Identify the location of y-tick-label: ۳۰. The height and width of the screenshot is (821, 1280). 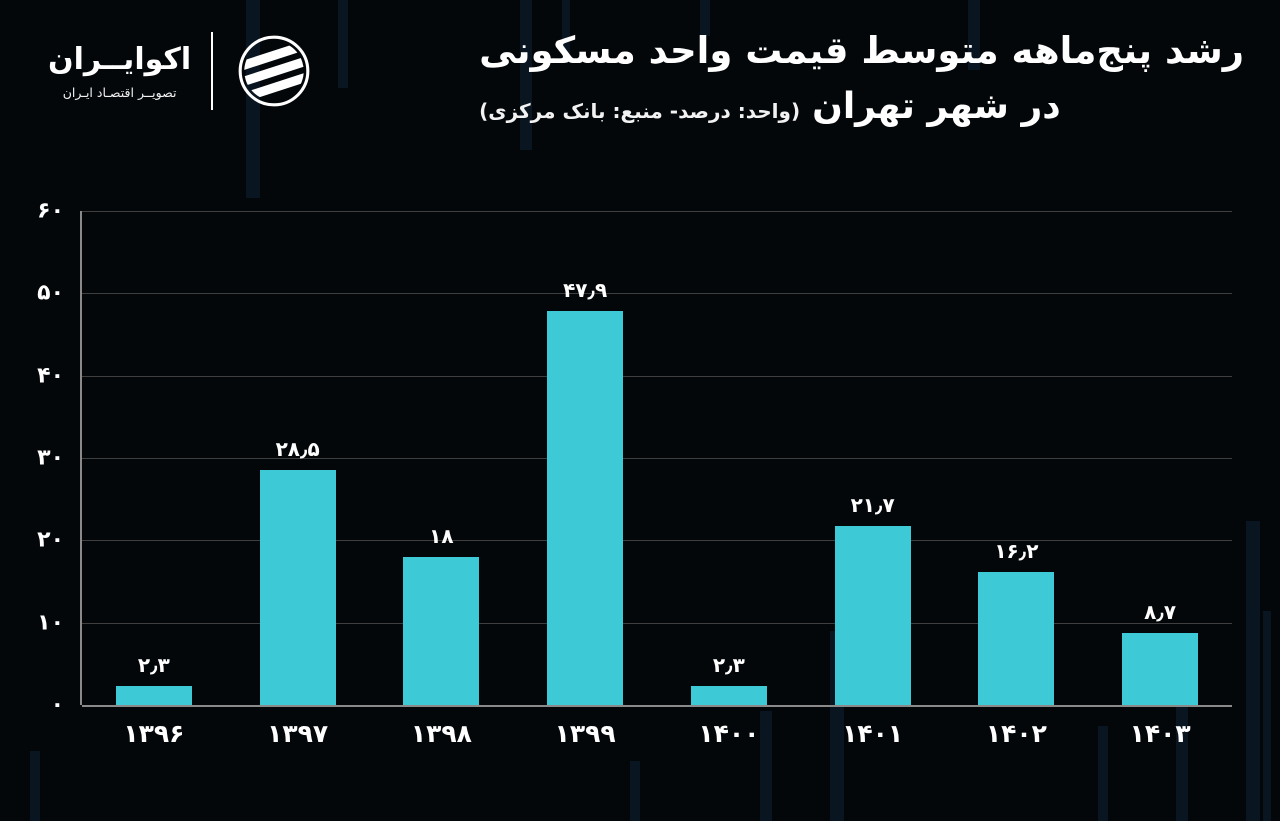
(50, 458).